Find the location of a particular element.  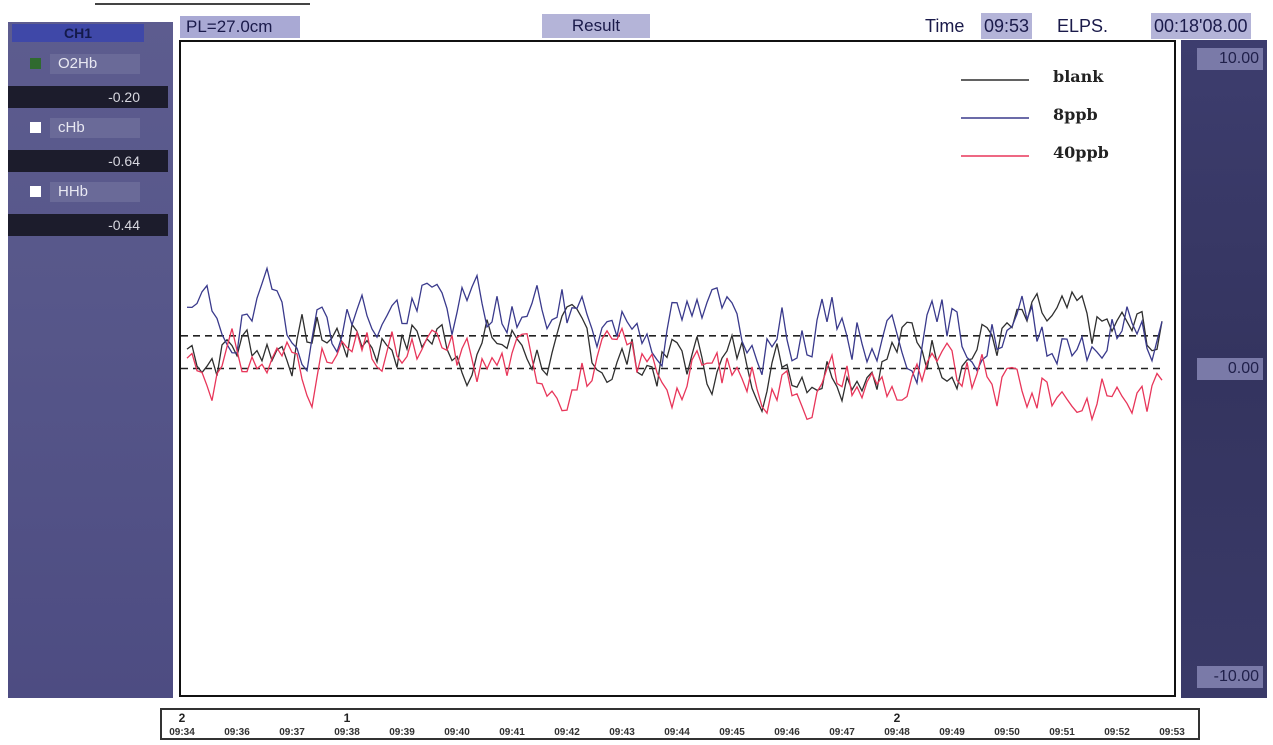

series-line-40ppb is located at coordinates (674, 374).